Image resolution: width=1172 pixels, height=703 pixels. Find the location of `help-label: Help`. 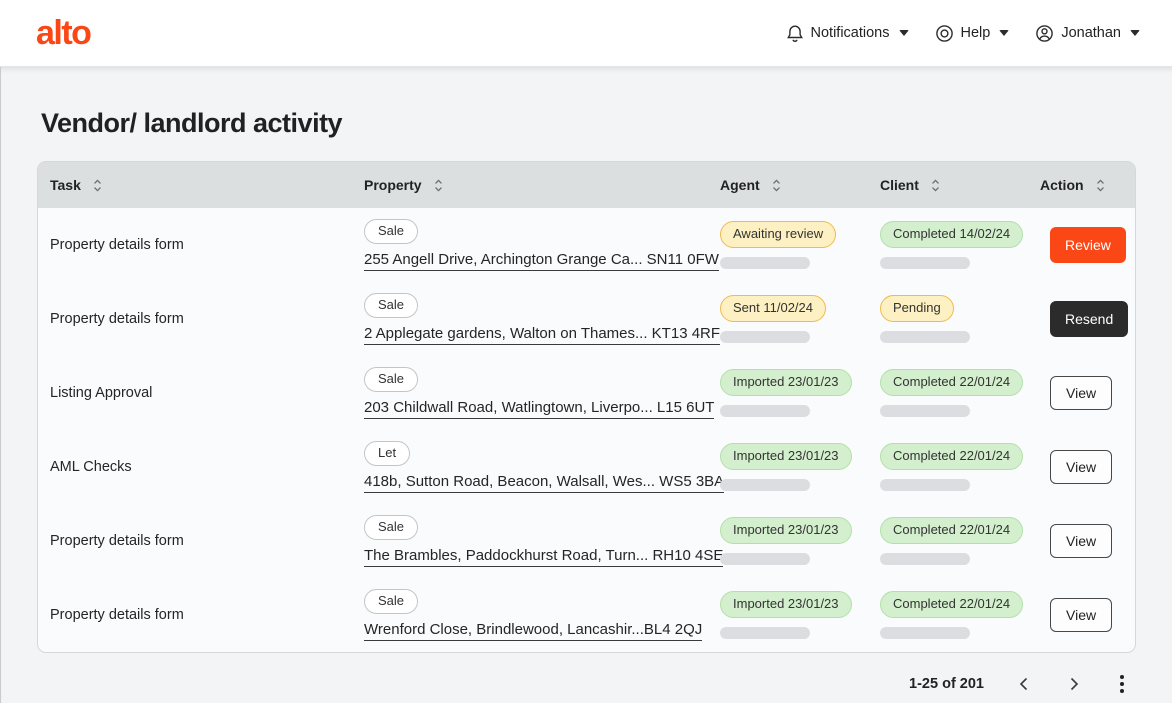

help-label: Help is located at coordinates (975, 33).